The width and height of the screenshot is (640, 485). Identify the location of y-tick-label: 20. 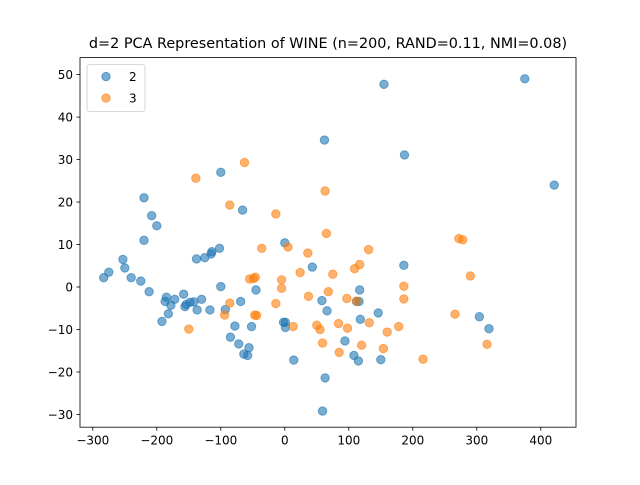
(65, 202).